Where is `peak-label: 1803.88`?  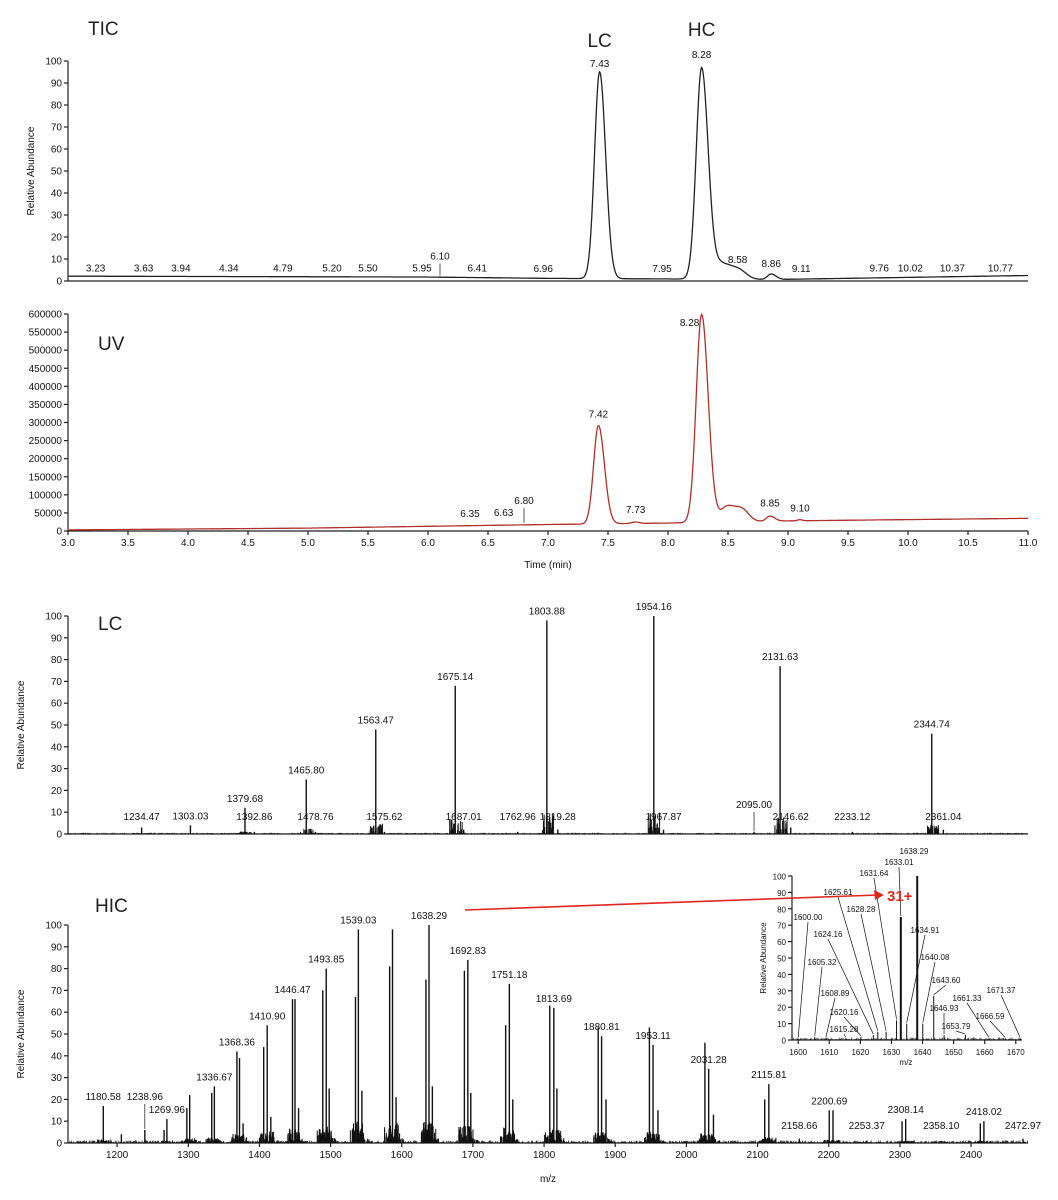 peak-label: 1803.88 is located at coordinates (547, 611).